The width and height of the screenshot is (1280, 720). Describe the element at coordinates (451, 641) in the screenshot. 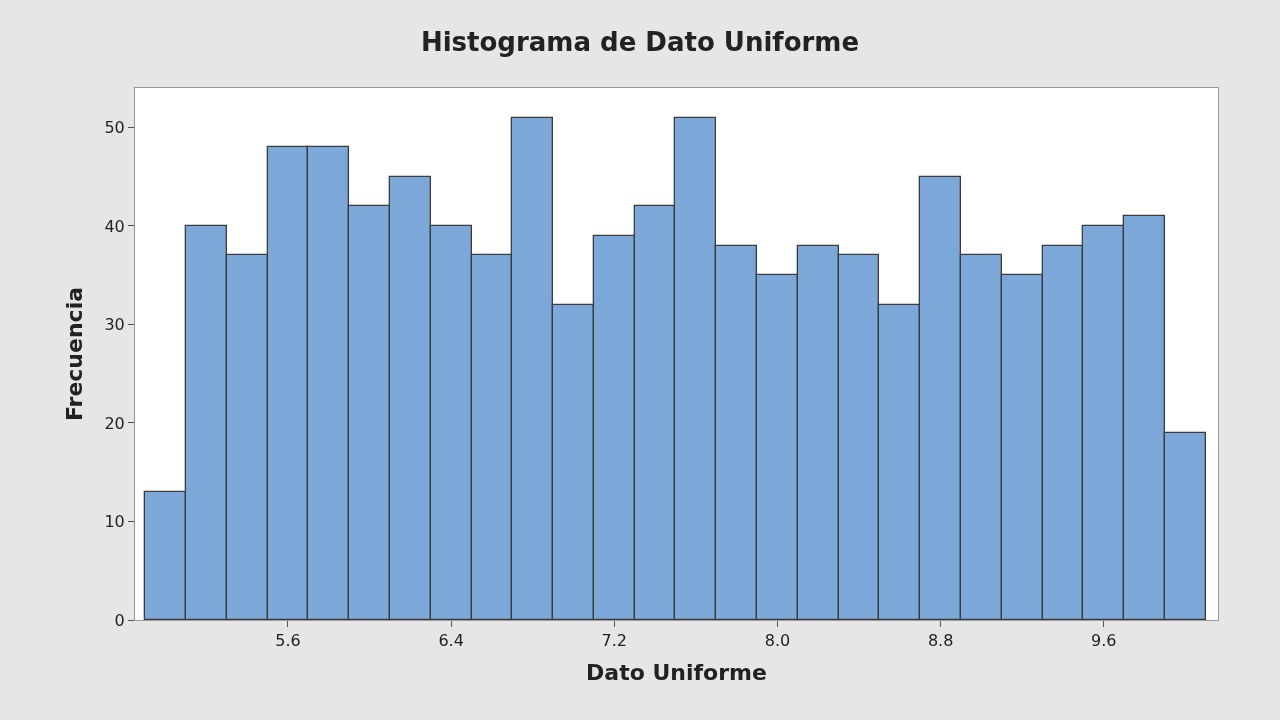

I see `x-tick-label: 6.4` at that location.